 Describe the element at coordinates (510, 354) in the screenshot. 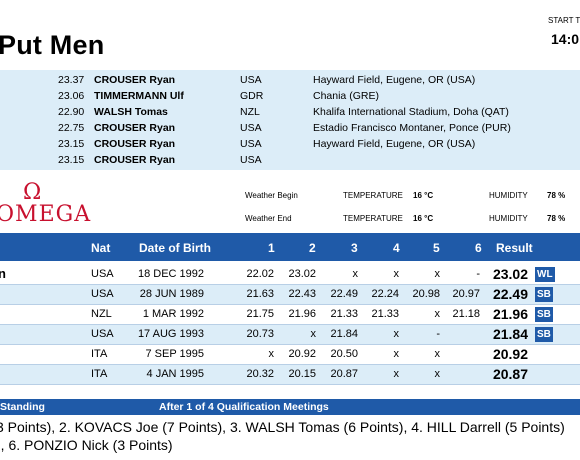

I see `result-cell: 20.92` at that location.